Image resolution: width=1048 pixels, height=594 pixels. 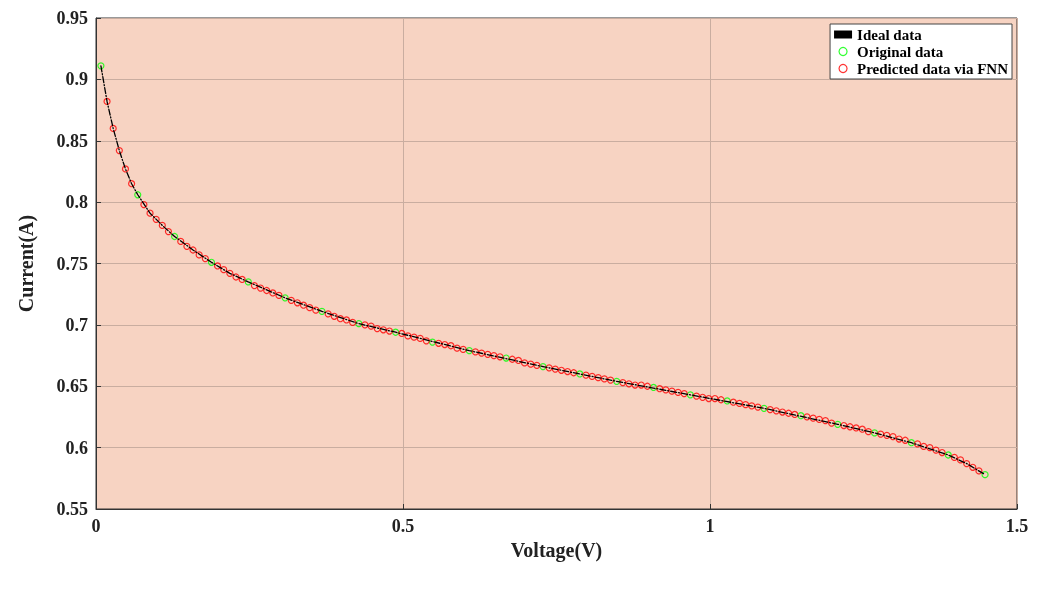 What do you see at coordinates (76, 79) in the screenshot?
I see `y-tick-label: 0.9` at bounding box center [76, 79].